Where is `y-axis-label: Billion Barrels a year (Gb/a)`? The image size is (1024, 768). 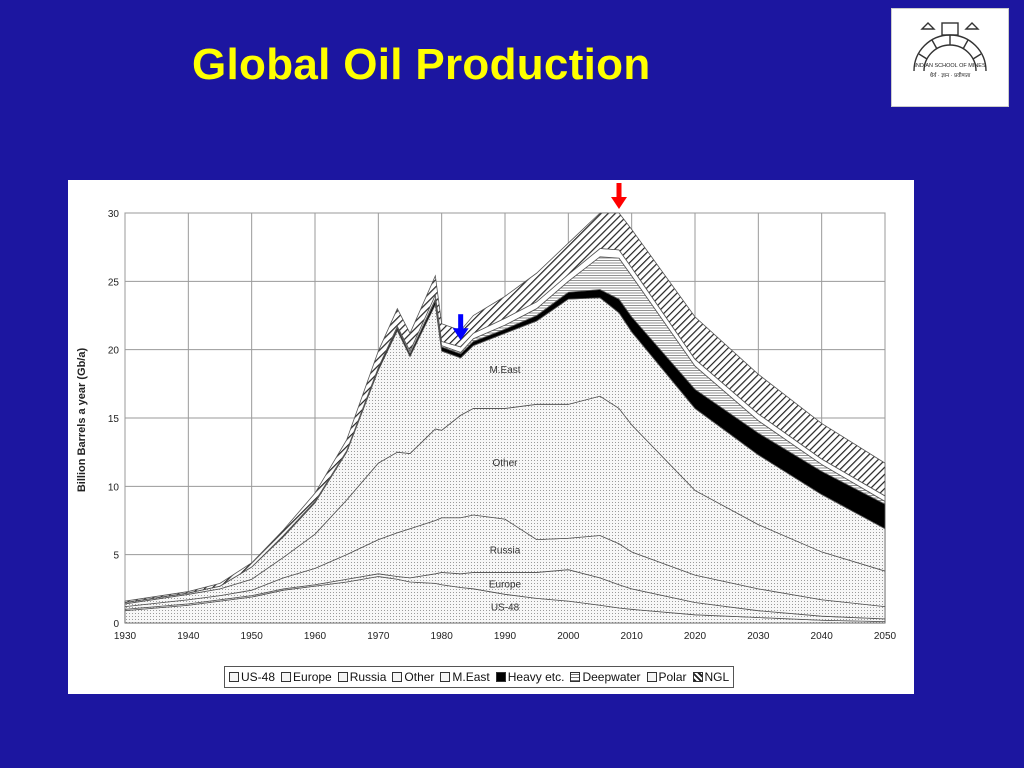
y-axis-label: Billion Barrels a year (Gb/a) is located at coordinates (82, 420).